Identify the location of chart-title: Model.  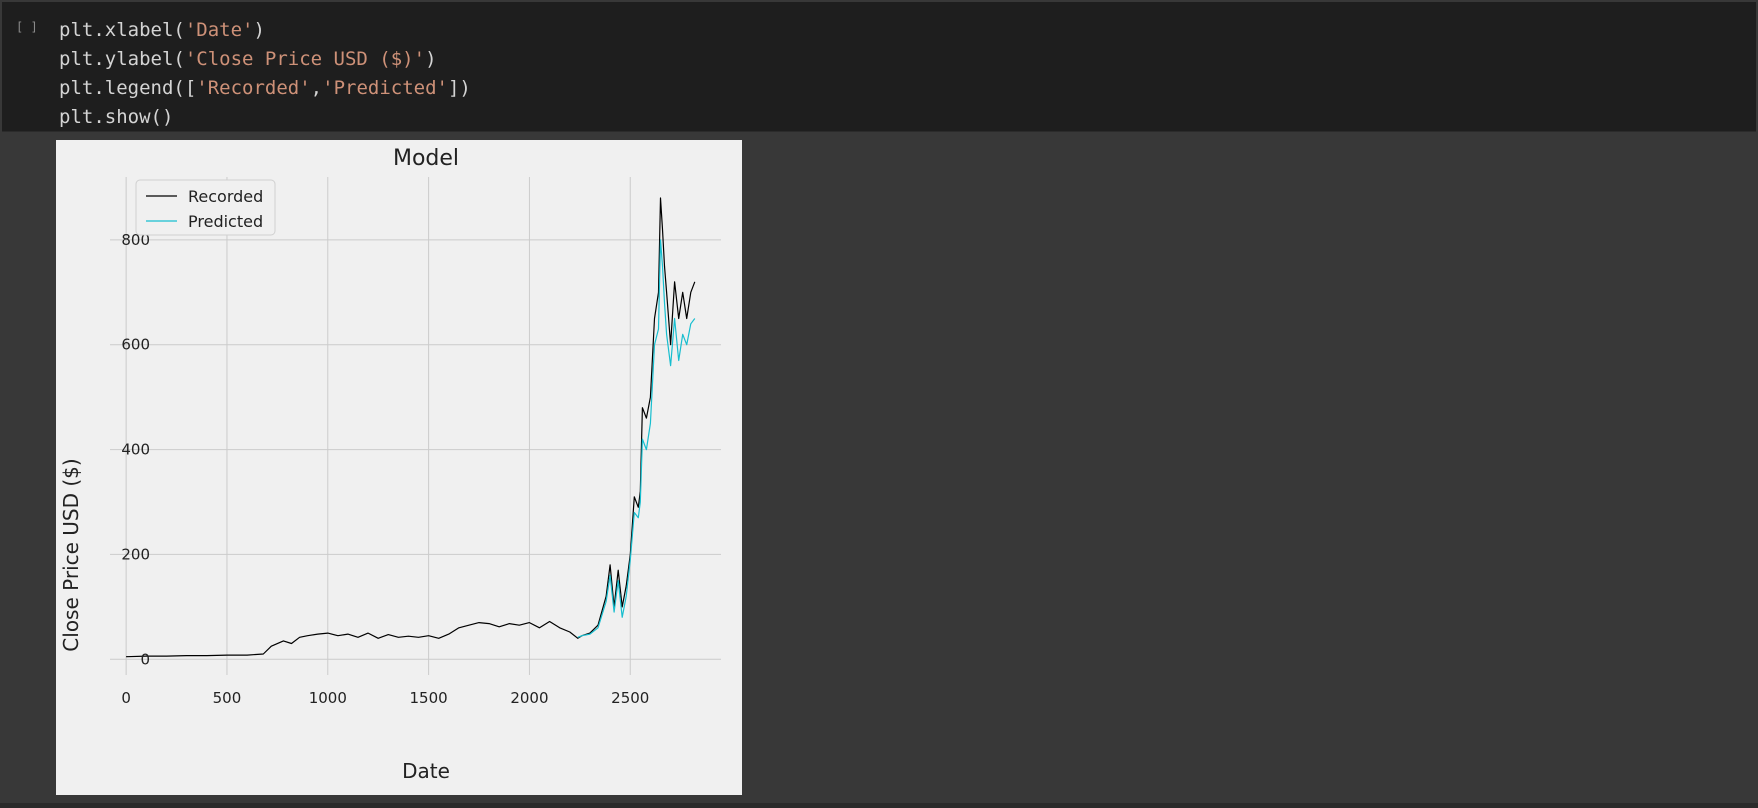
(426, 158).